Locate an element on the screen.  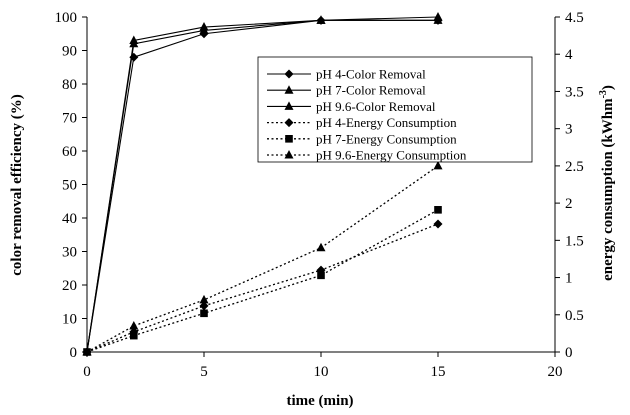
y2-tick-label: 0.5 is located at coordinates (574, 316).